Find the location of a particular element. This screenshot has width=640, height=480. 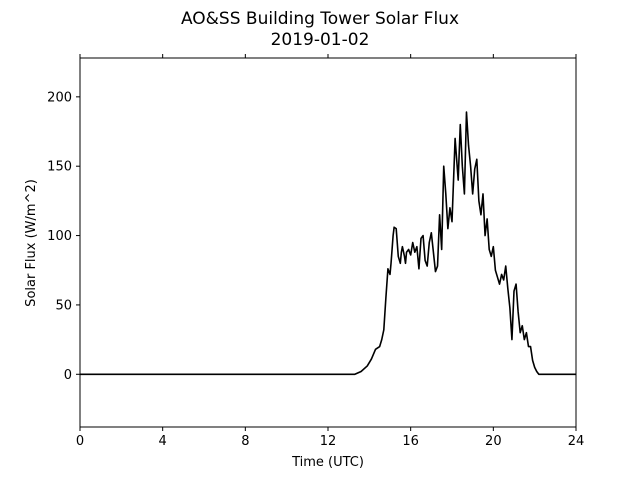

x-tick-label: 8 is located at coordinates (245, 441).